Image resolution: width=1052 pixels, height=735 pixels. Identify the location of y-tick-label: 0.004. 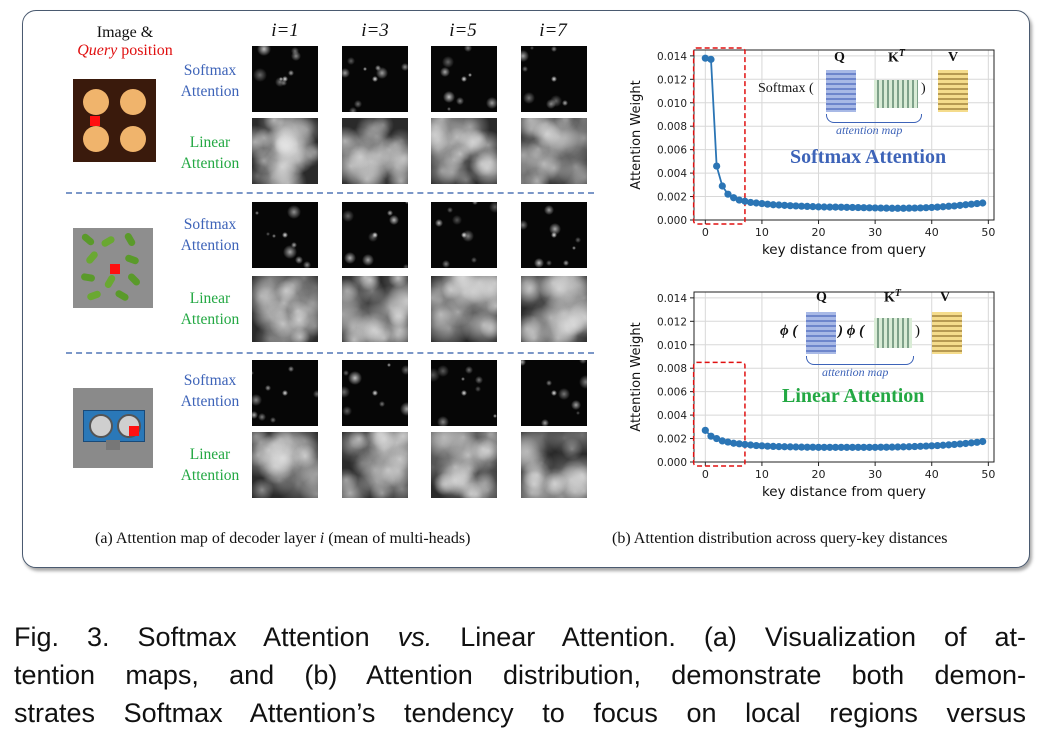
(672, 174).